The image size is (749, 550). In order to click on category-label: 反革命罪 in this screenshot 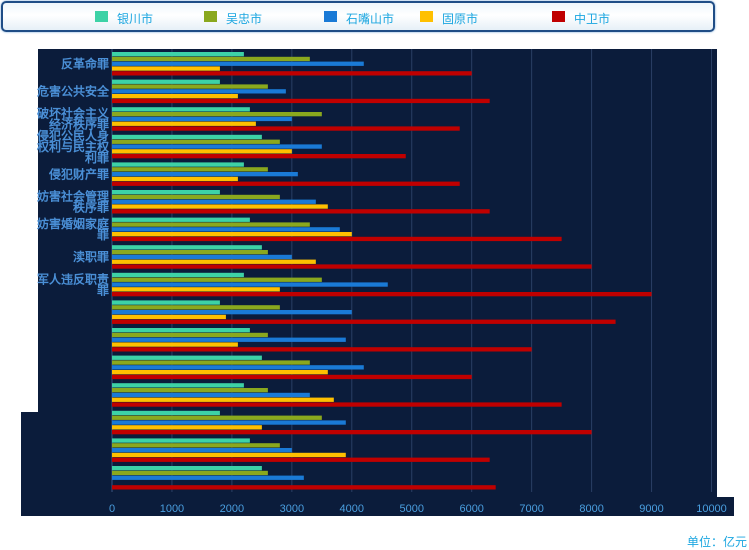, I will do `click(85, 63)`.